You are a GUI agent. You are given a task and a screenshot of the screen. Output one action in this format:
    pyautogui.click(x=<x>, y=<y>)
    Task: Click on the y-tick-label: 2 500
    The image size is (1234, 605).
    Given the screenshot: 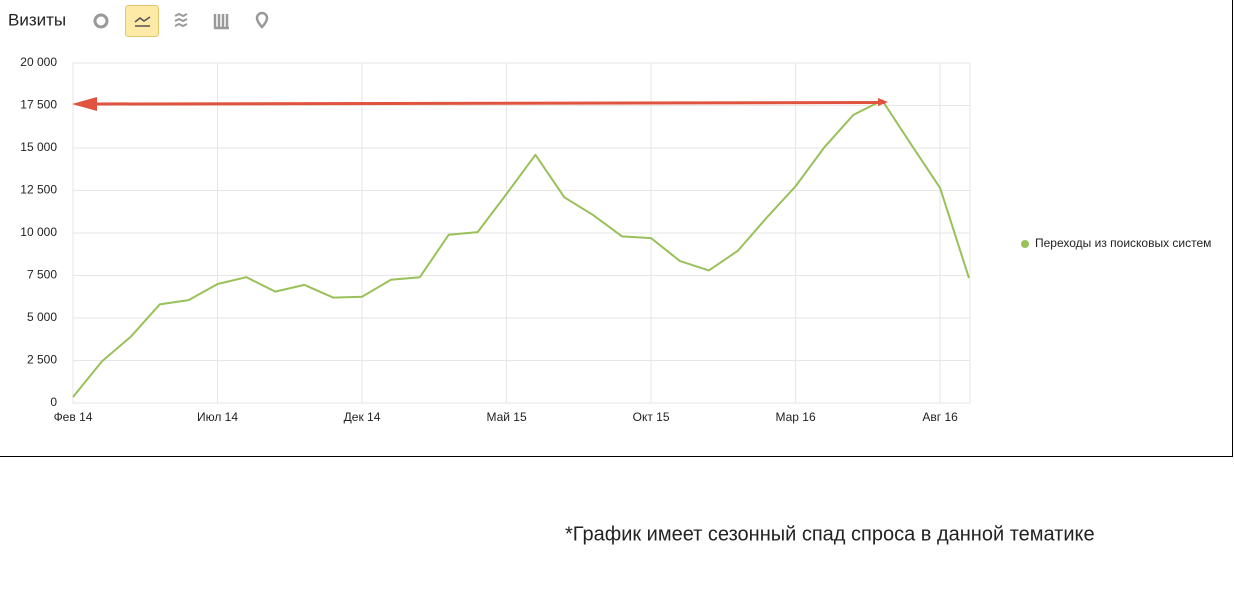 What is the action you would take?
    pyautogui.click(x=42, y=360)
    